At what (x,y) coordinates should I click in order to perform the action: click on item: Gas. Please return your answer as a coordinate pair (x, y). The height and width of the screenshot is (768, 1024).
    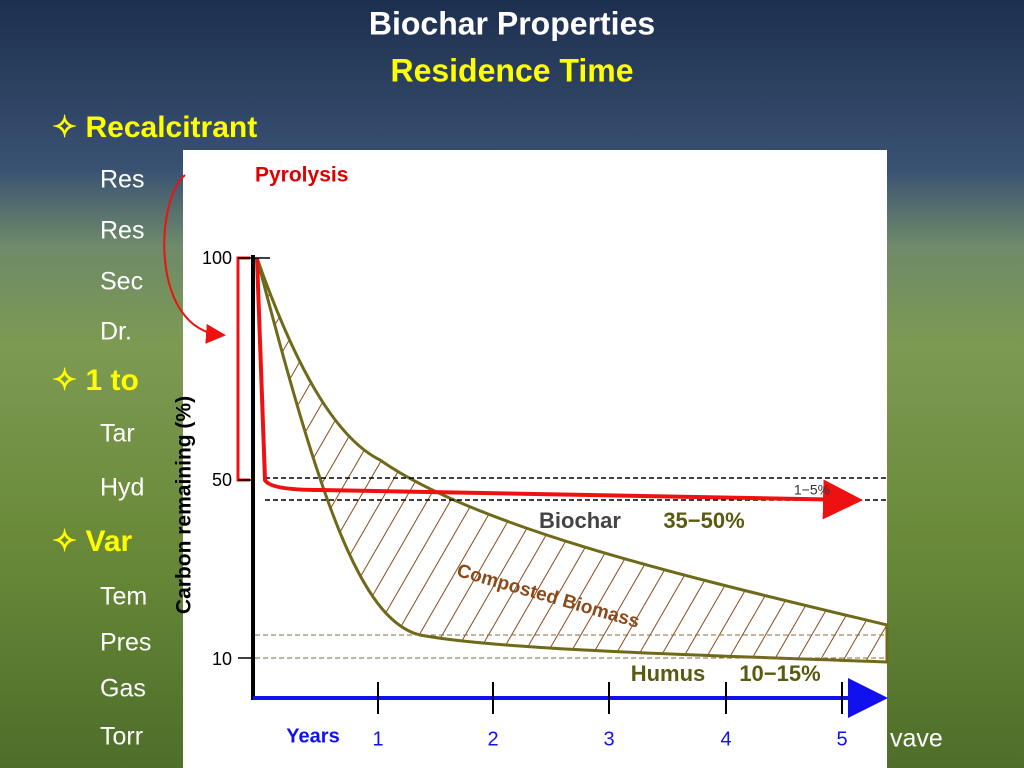
    Looking at the image, I should click on (123, 689).